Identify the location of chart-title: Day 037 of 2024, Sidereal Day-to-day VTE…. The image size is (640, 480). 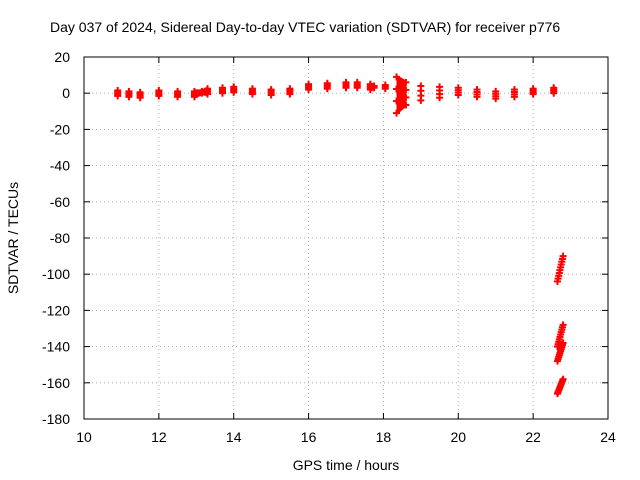
(305, 27).